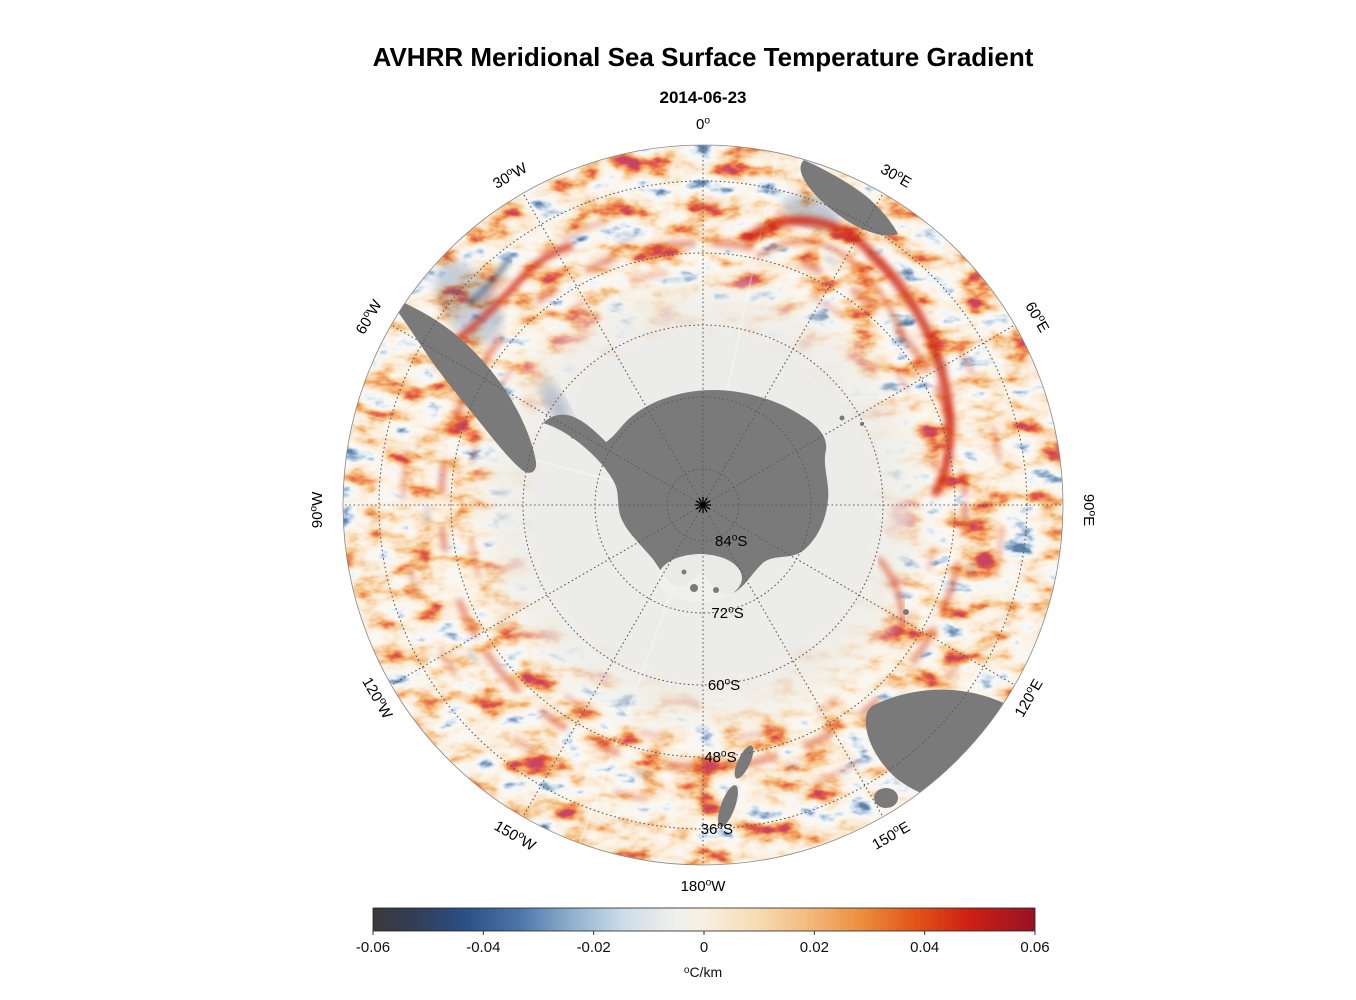  What do you see at coordinates (1089, 510) in the screenshot?
I see `longitude-label: 90oE` at bounding box center [1089, 510].